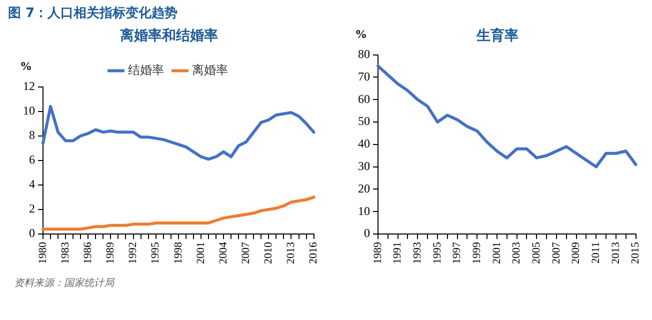 The image size is (652, 320). I want to click on x-tick-label: 1983, so click(65, 253).